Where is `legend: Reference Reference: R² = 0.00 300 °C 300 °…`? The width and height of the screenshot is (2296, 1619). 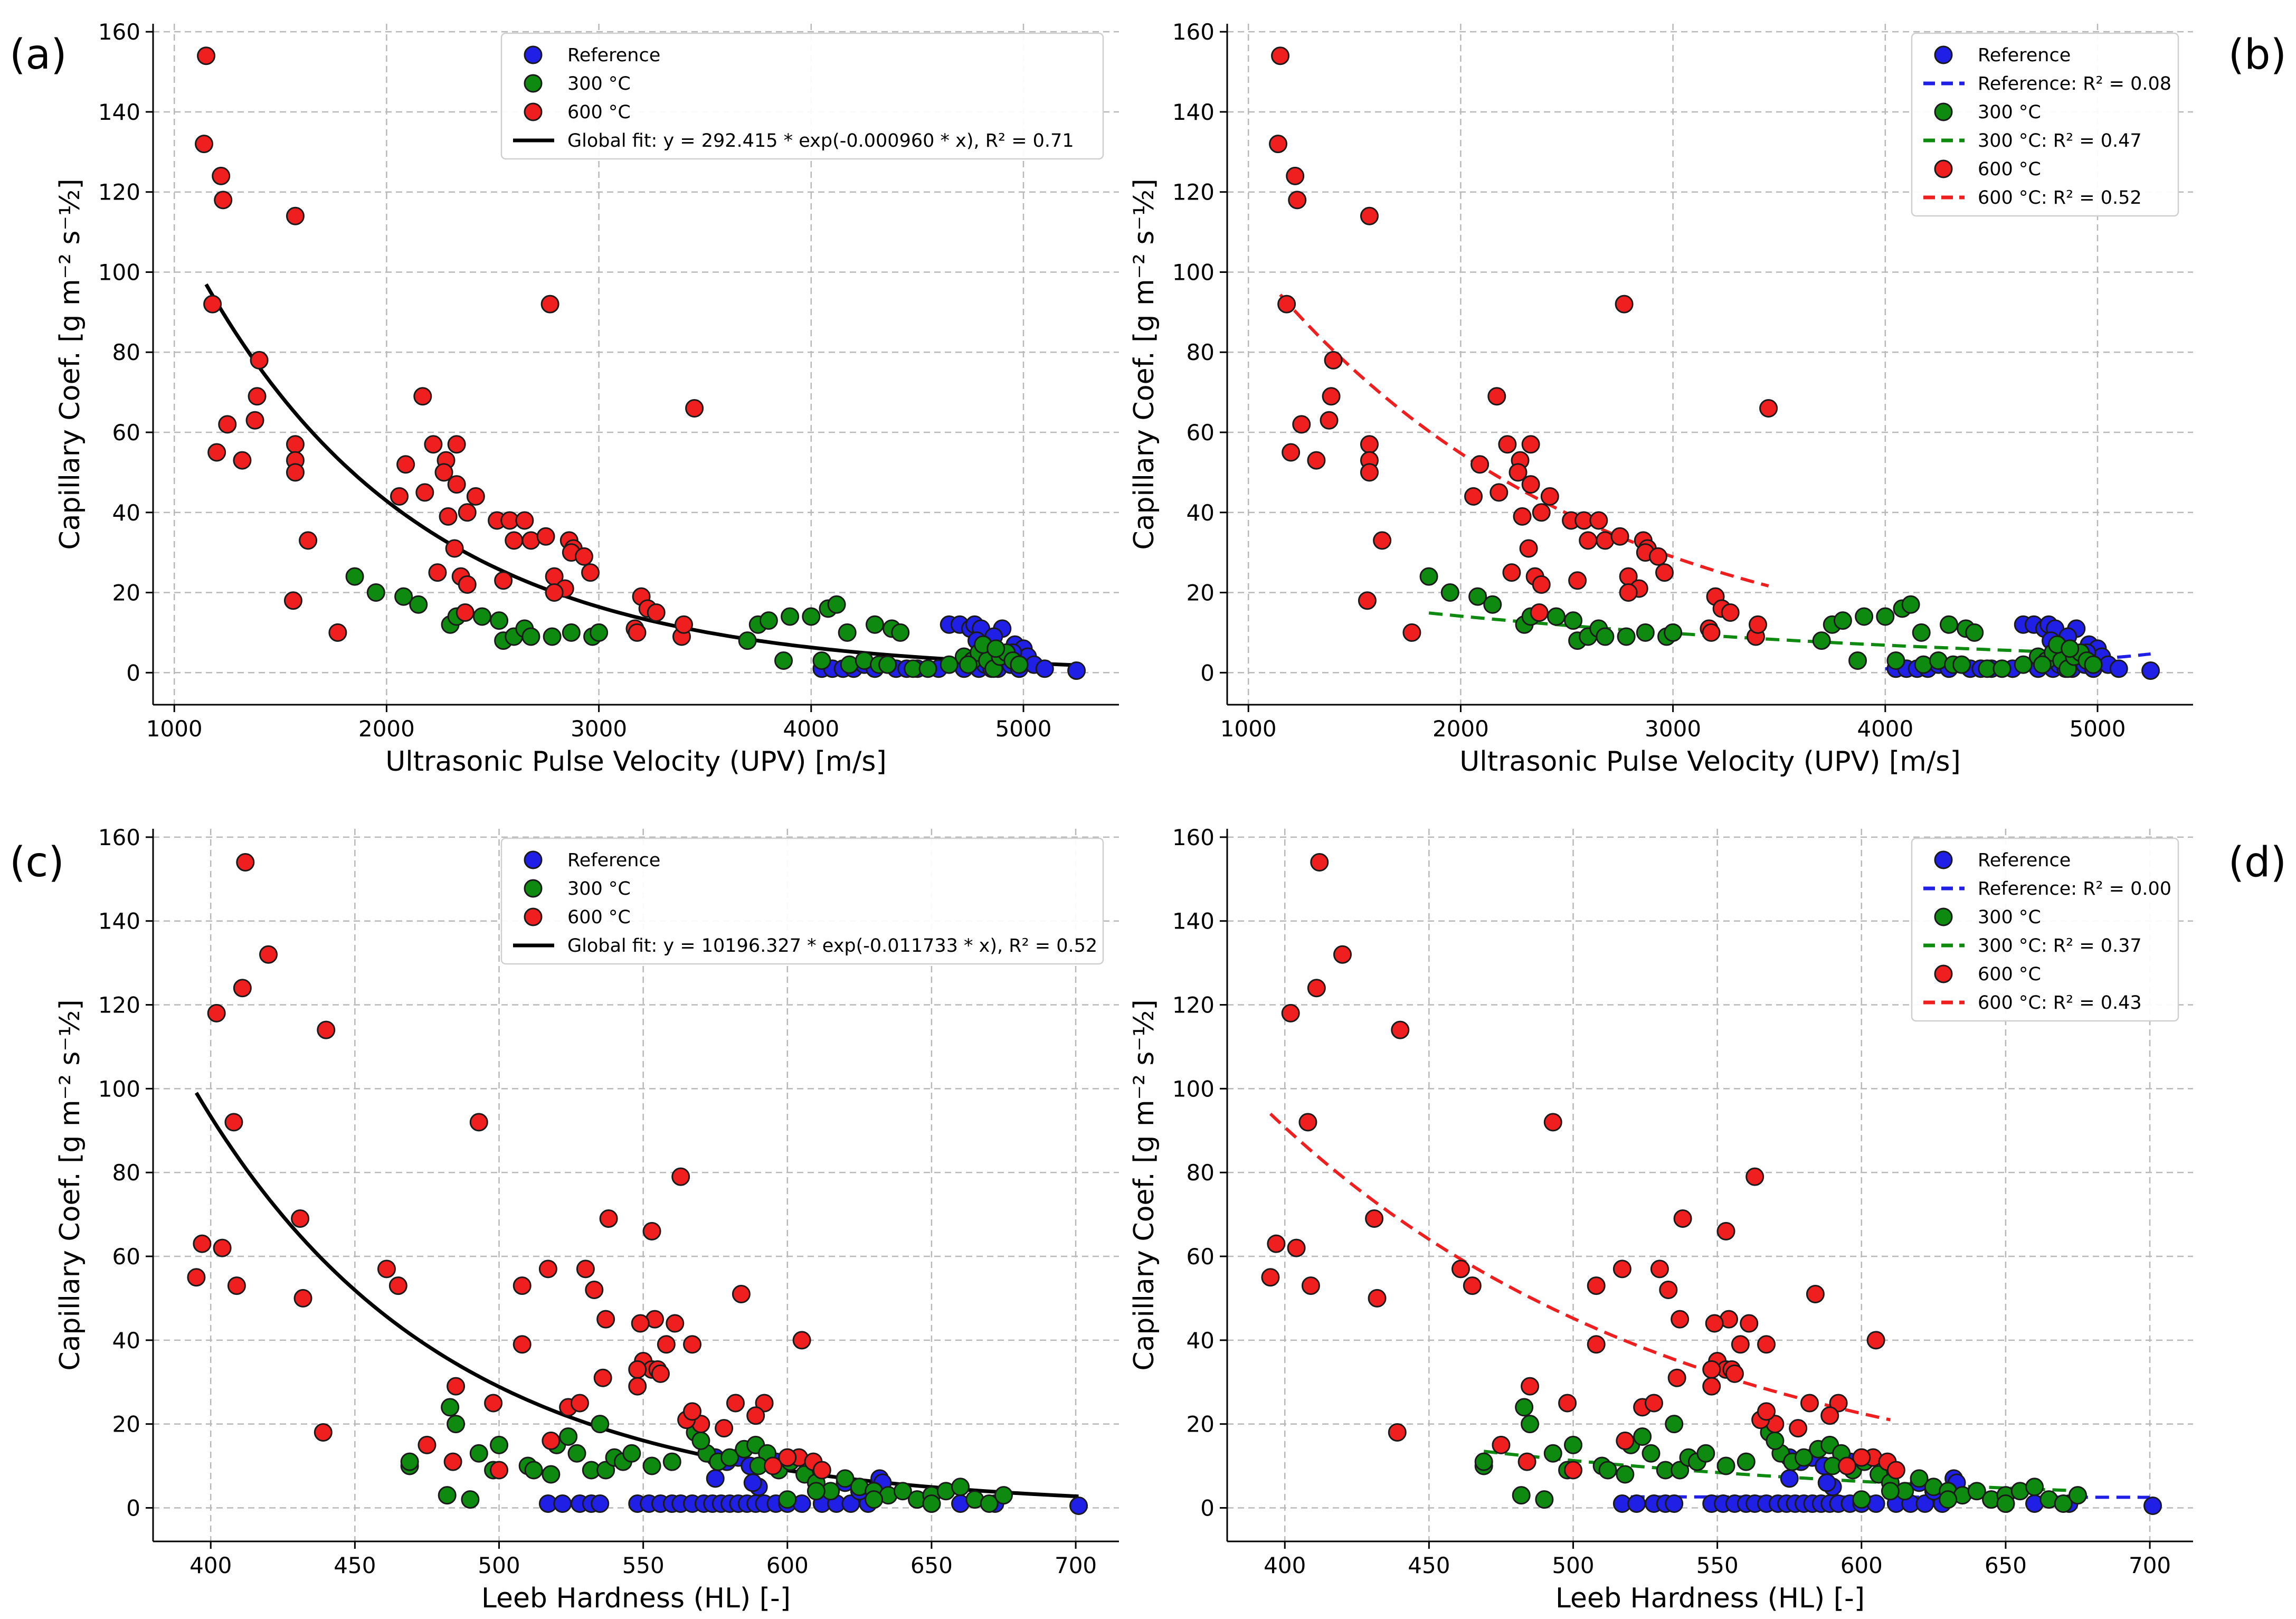 legend: Reference Reference: R² = 0.00 300 °C 300 °… is located at coordinates (2045, 929).